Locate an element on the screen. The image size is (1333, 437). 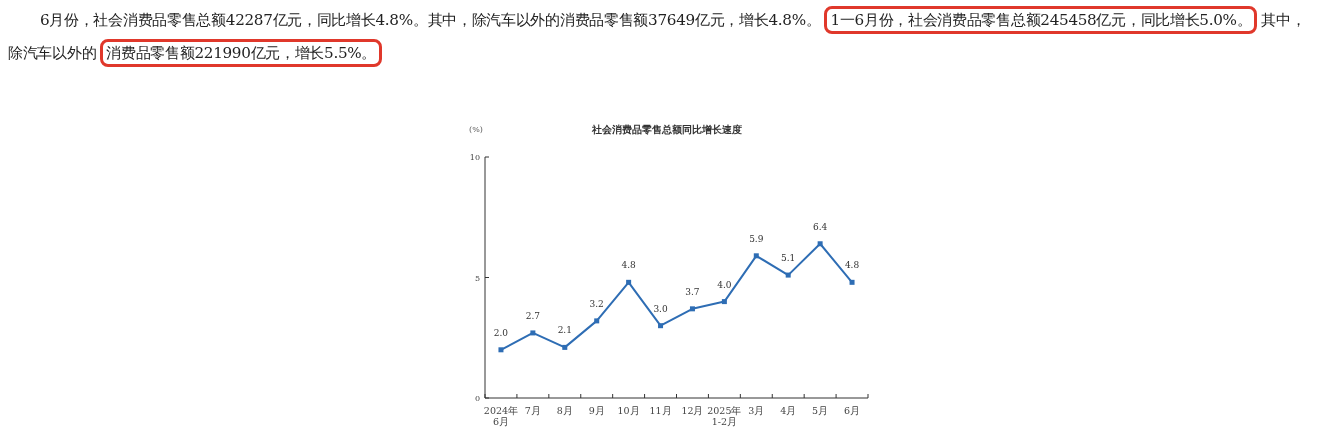
x-tick-label: 2025年 1-2月 is located at coordinates (724, 416).